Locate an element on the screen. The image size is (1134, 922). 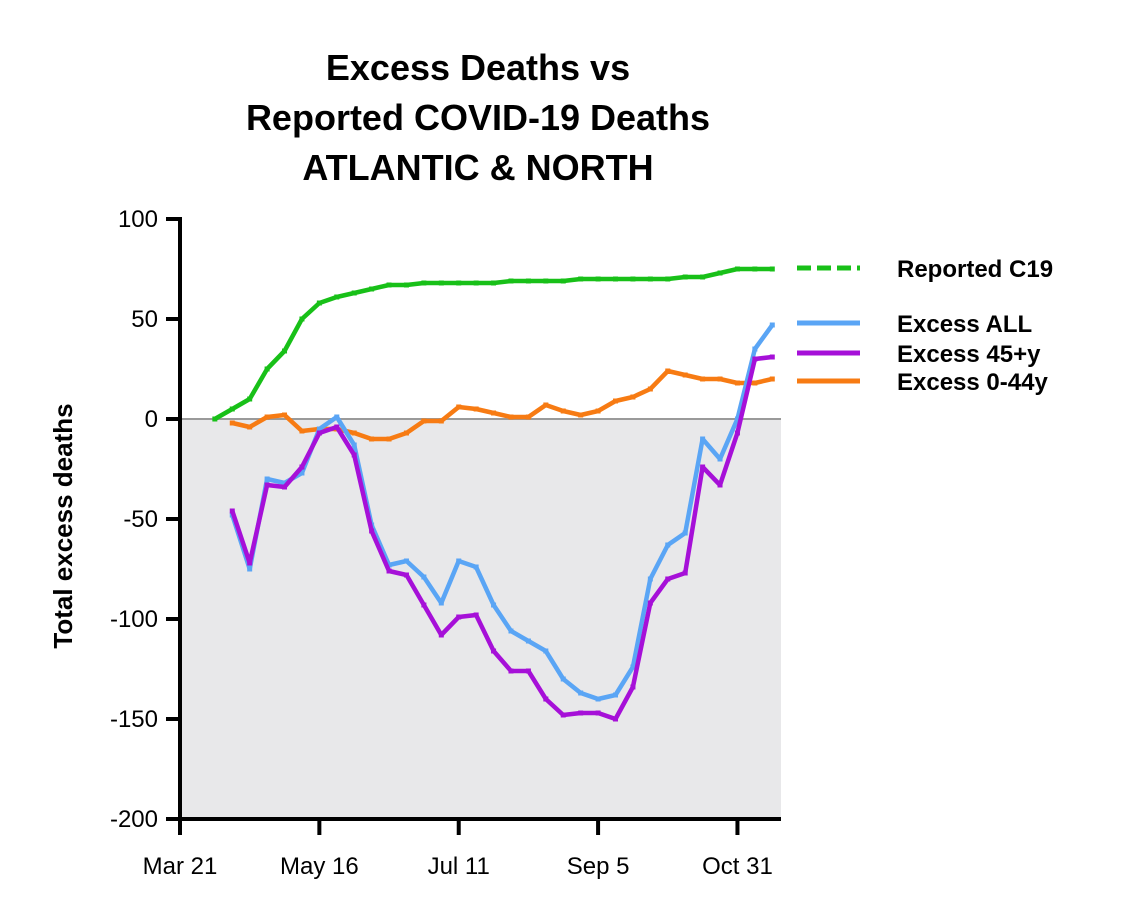
legend-label-excess-45-y: Excess 45+y is located at coordinates (969, 354).